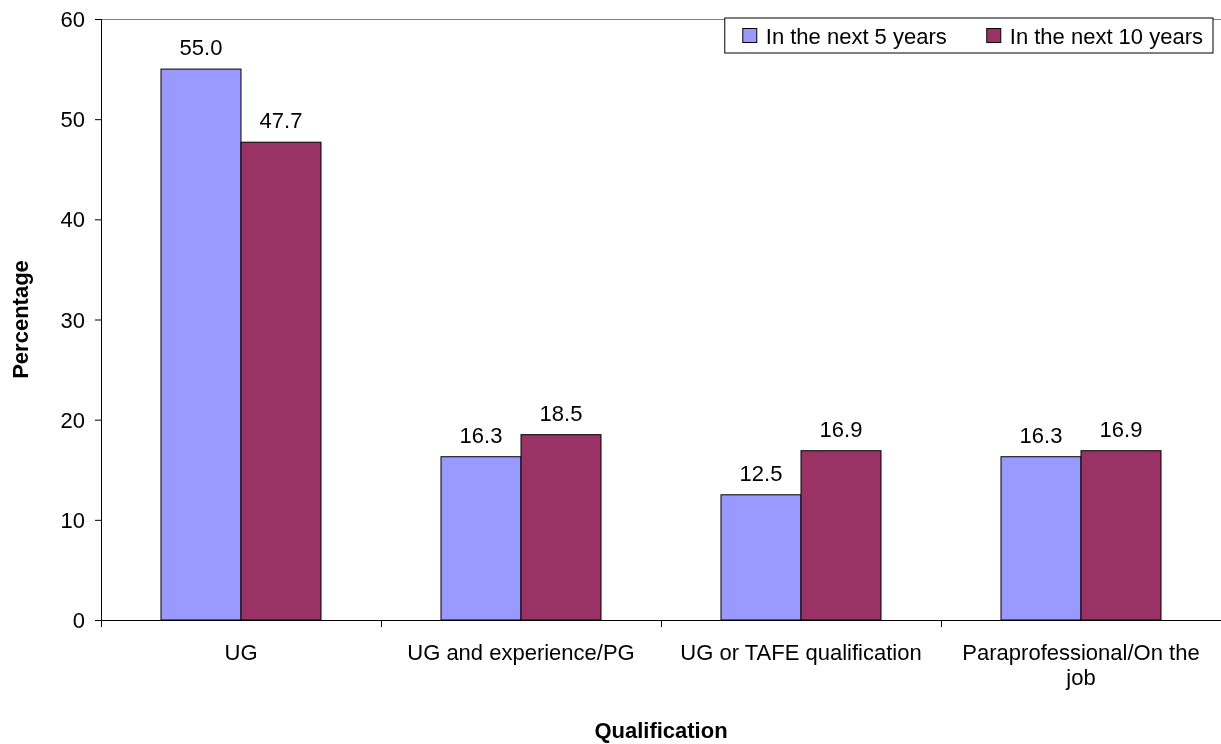 This screenshot has width=1221, height=744. I want to click on legend-label: In the next 5 years, so click(856, 36).